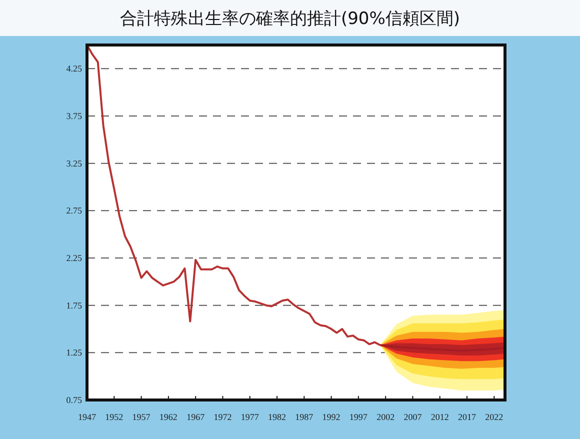 The image size is (580, 439). Describe the element at coordinates (304, 417) in the screenshot. I see `x-tick-label: 1987` at that location.